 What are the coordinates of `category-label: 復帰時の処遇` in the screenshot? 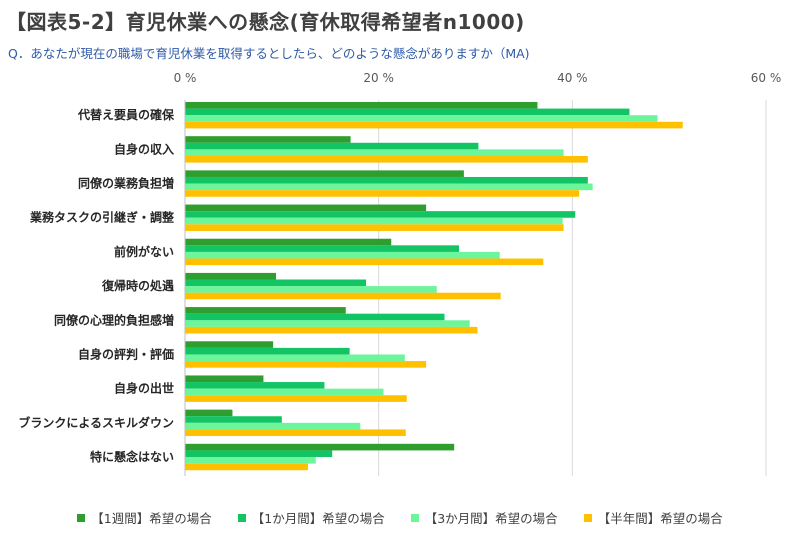 It's located at (137, 285).